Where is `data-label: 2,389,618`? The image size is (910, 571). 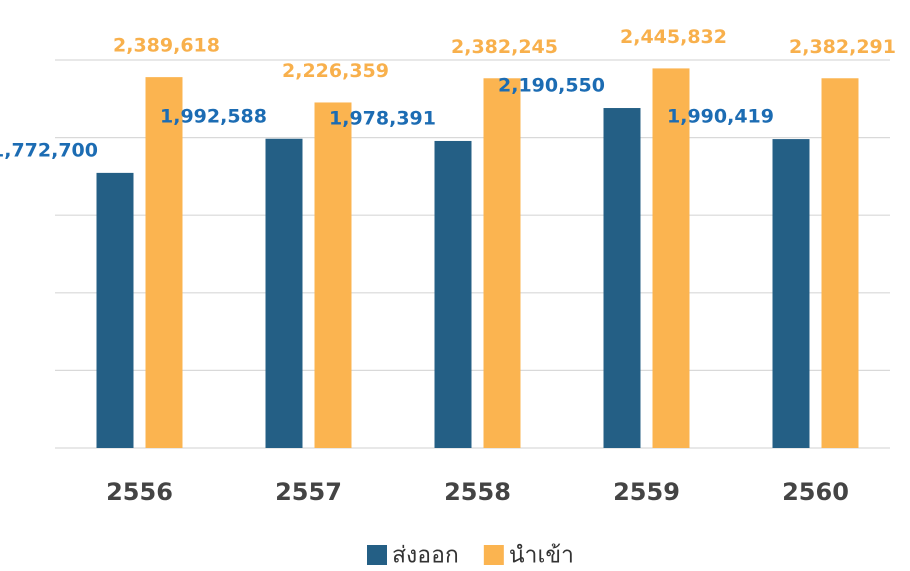
data-label: 2,389,618 is located at coordinates (166, 46).